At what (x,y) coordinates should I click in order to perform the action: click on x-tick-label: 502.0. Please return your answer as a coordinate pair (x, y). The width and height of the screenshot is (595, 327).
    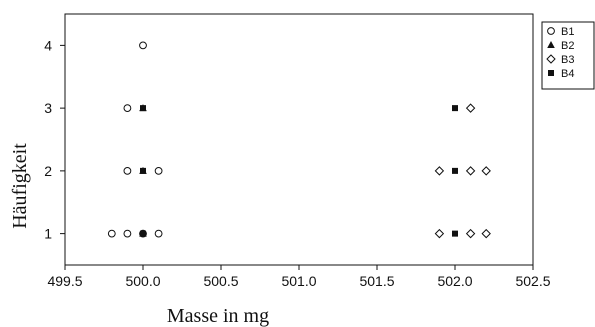
    Looking at the image, I should click on (454, 281).